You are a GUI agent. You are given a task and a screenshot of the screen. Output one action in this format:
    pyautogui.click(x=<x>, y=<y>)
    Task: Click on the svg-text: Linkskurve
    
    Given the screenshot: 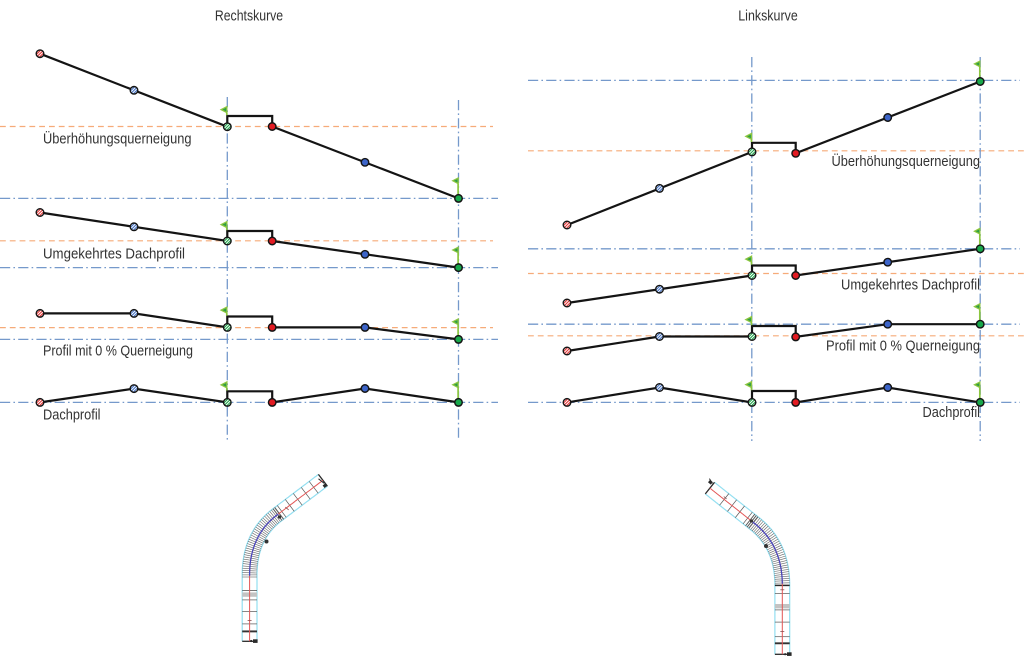 What is the action you would take?
    pyautogui.click(x=768, y=16)
    